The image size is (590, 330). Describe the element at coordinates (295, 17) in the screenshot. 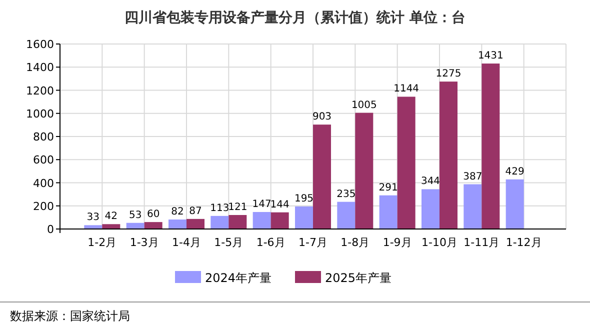

I see `chart-title: 四川省包装专用设备产量分月（累计值）统计 单位：台` at that location.